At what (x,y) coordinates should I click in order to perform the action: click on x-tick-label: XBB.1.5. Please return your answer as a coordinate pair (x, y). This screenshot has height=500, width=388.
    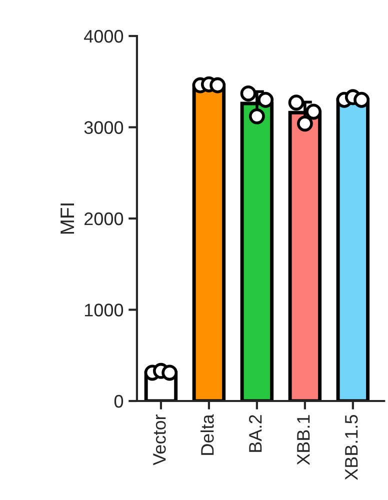
    Looking at the image, I should click on (351, 447).